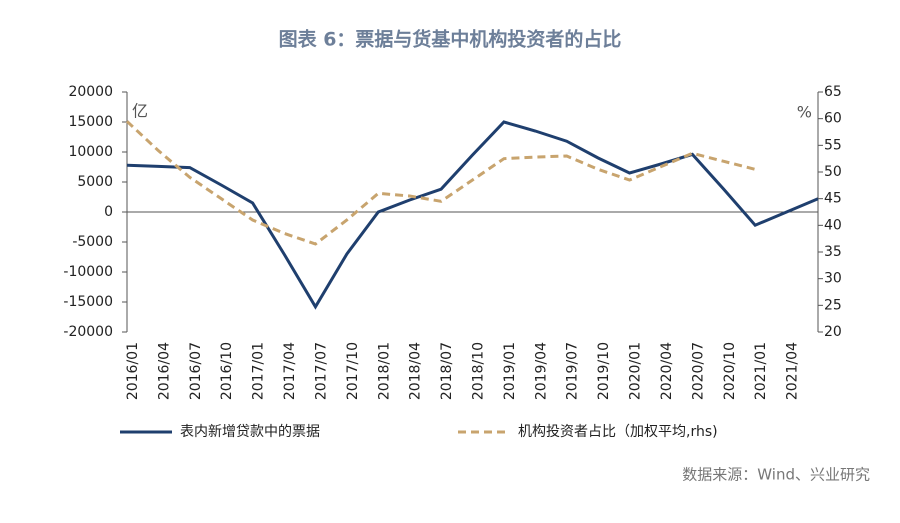 Image resolution: width=900 pixels, height=523 pixels. What do you see at coordinates (833, 145) in the screenshot?
I see `y2-tick-label: 55` at bounding box center [833, 145].